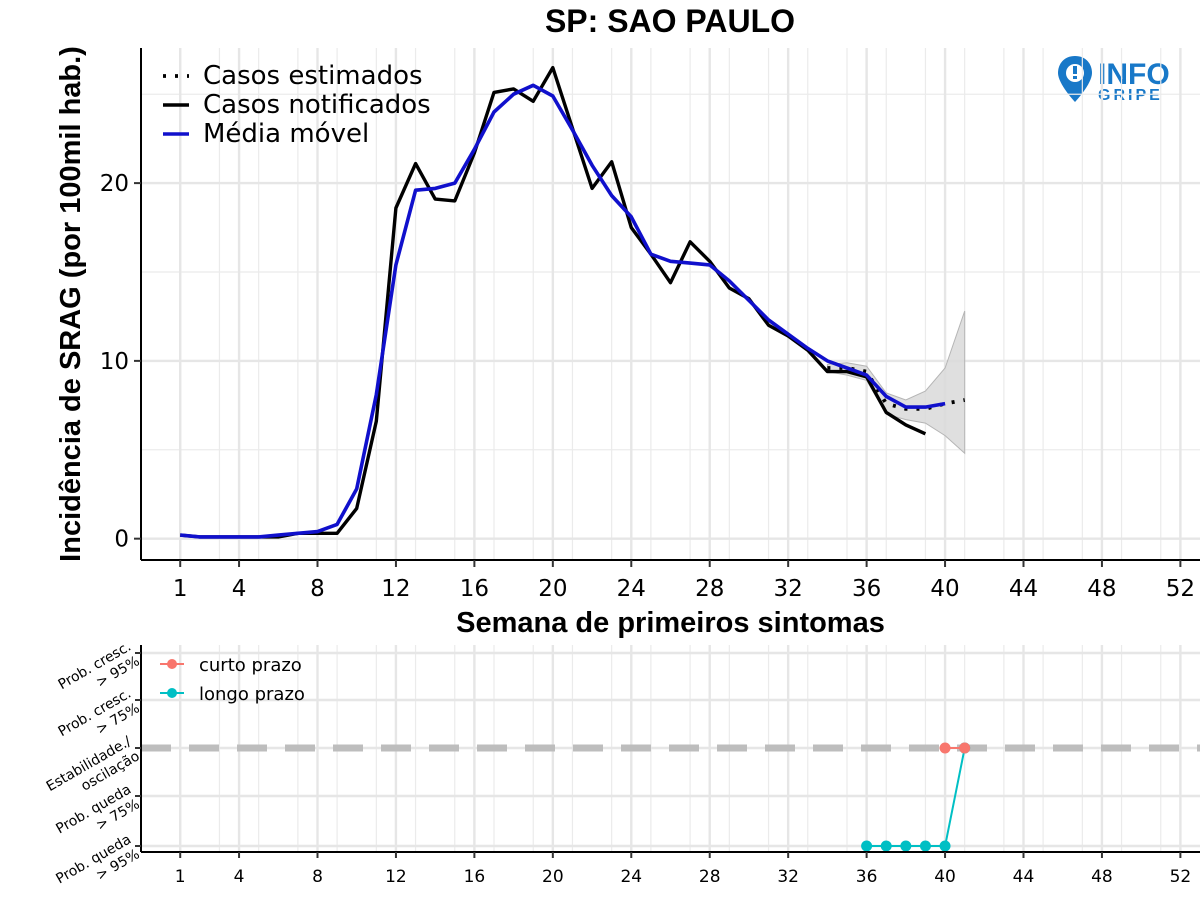 This screenshot has height=900, width=1200. What do you see at coordinates (1075, 79) in the screenshot?
I see `location-pin-icon` at bounding box center [1075, 79].